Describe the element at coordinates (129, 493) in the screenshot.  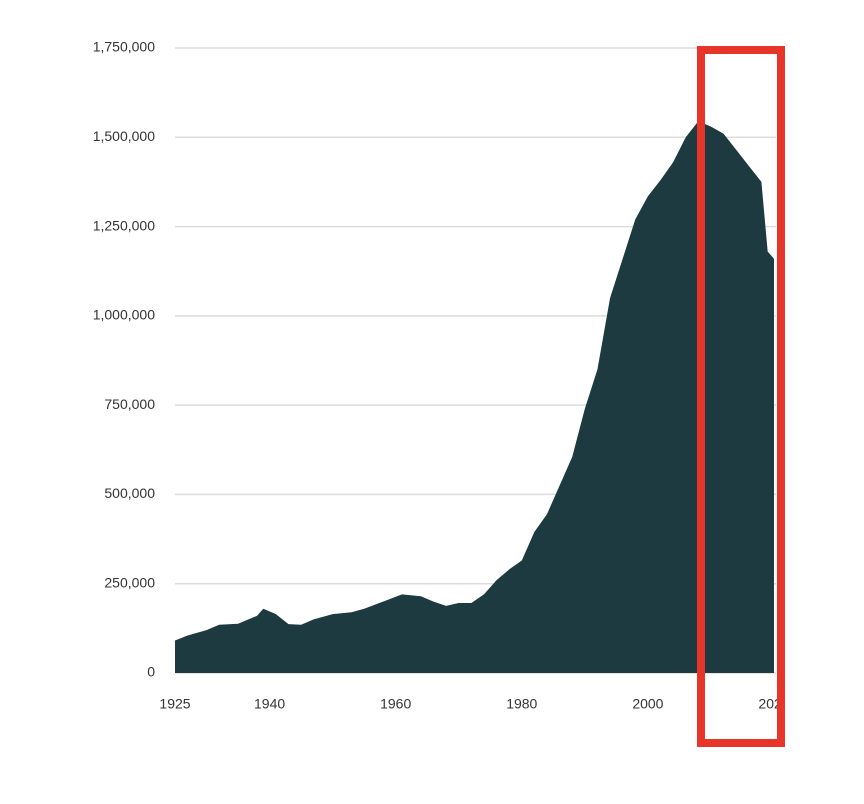
I see `y-tick-label: 500,000` at that location.